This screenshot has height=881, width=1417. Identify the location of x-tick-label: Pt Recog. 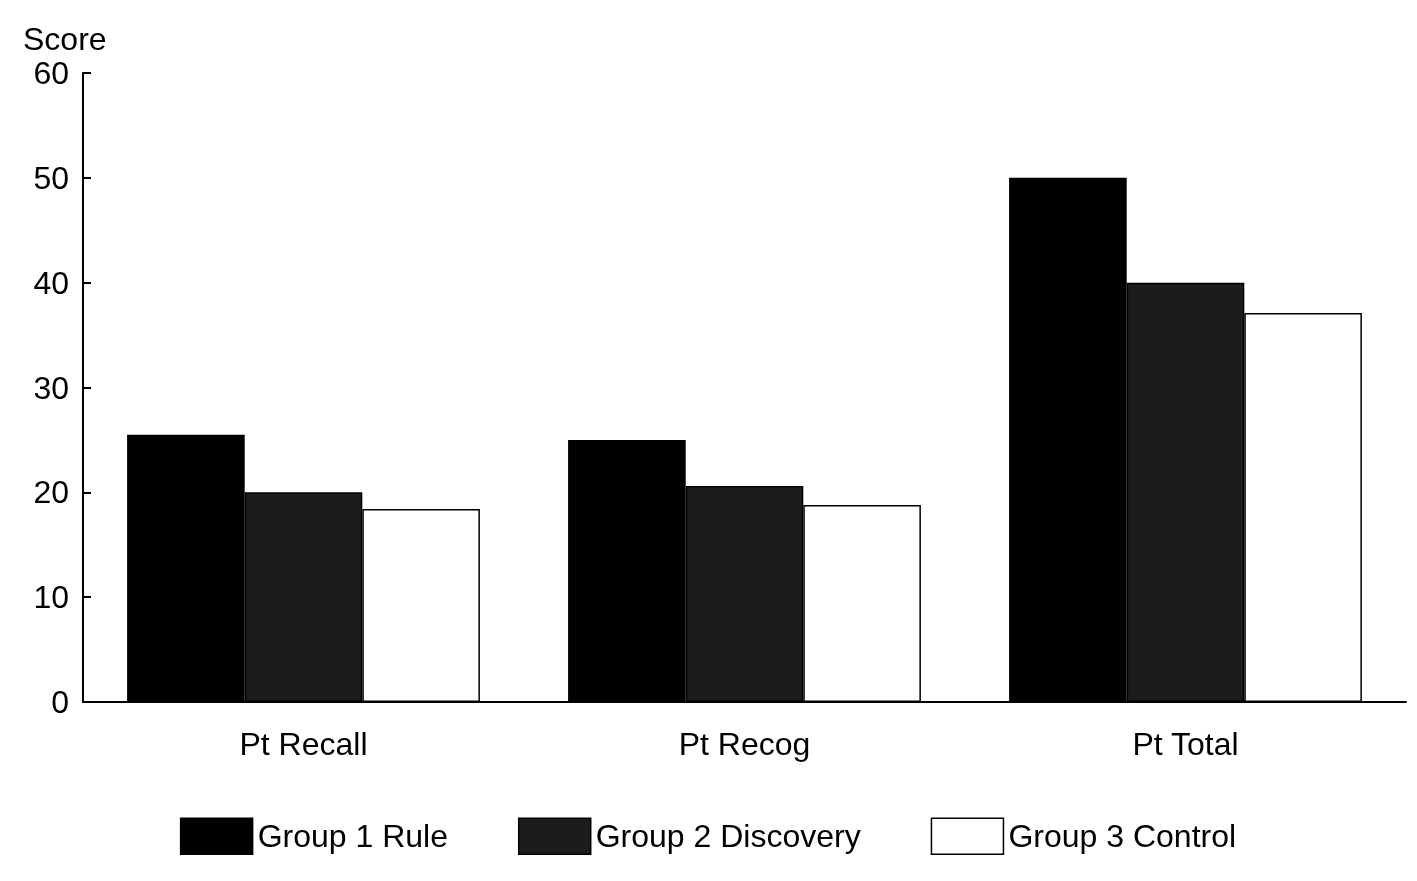
(744, 744).